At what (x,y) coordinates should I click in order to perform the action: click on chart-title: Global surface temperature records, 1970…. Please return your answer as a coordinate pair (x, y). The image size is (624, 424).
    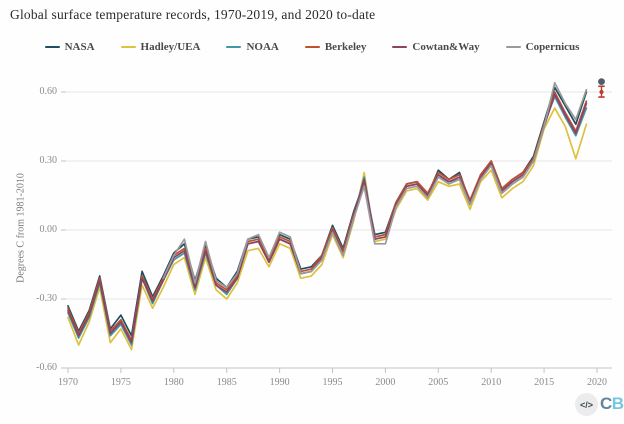
    Looking at the image, I should click on (193, 14).